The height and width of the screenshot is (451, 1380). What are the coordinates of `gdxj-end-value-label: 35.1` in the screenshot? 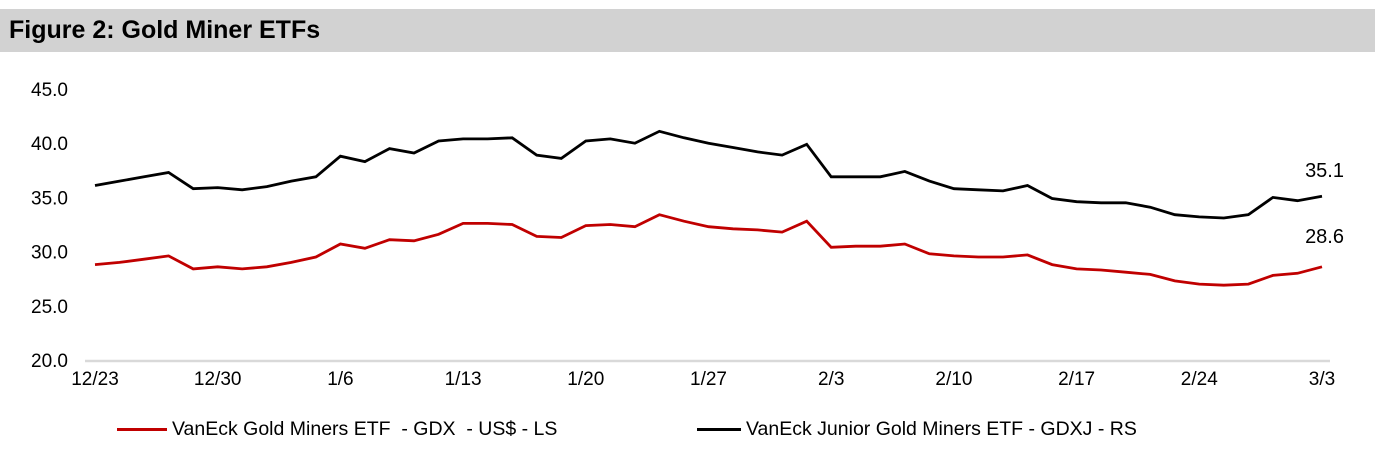 It's located at (1324, 171).